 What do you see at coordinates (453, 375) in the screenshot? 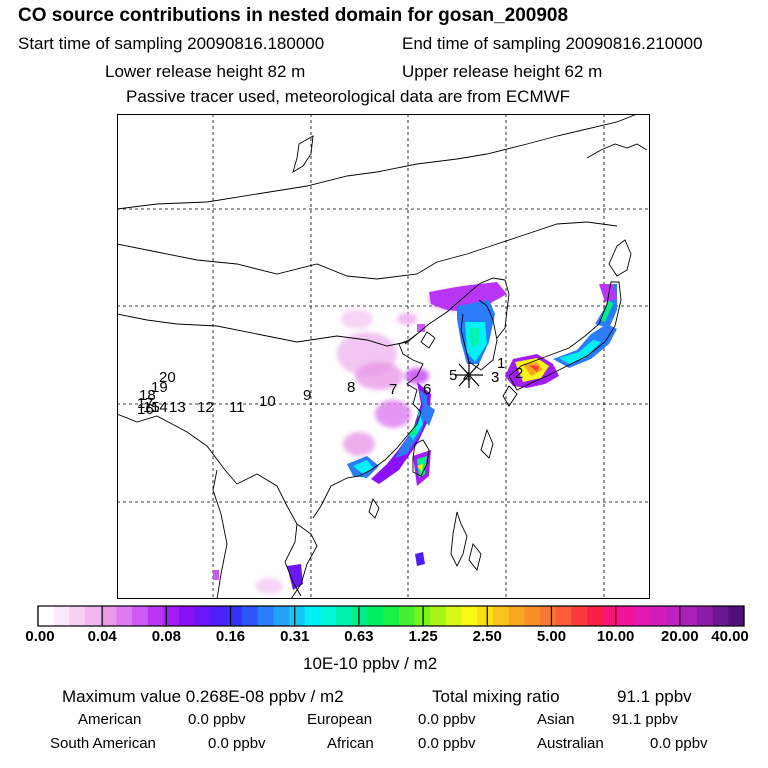
I see `trajectory-label-5: 5` at bounding box center [453, 375].